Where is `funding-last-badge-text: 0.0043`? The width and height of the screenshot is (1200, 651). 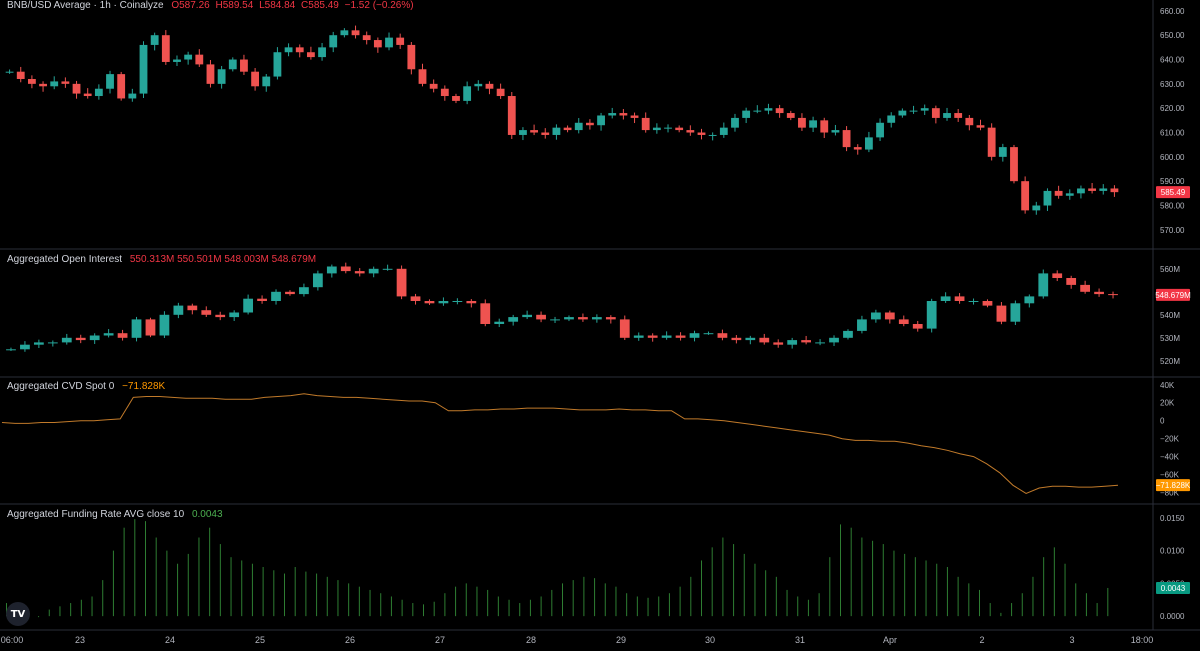 funding-last-badge-text: 0.0043 is located at coordinates (1173, 588).